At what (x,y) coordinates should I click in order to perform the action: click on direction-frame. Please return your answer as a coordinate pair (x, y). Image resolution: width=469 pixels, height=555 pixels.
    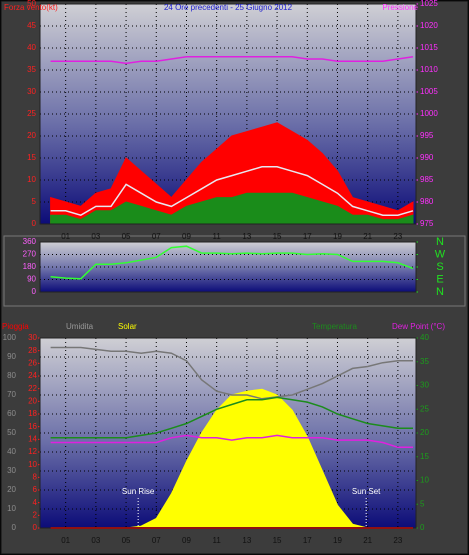
    Looking at the image, I should click on (234, 271).